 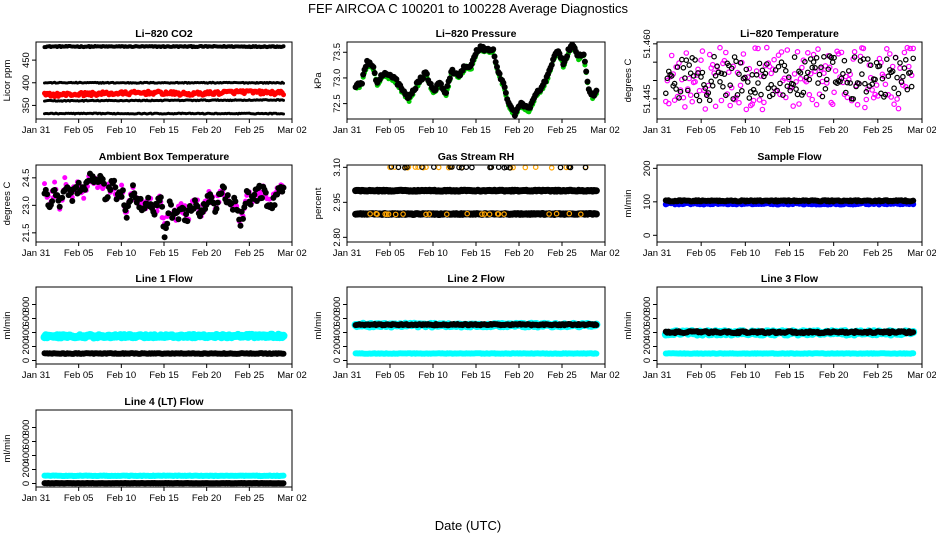 I want to click on series-box-black, so click(x=164, y=206).